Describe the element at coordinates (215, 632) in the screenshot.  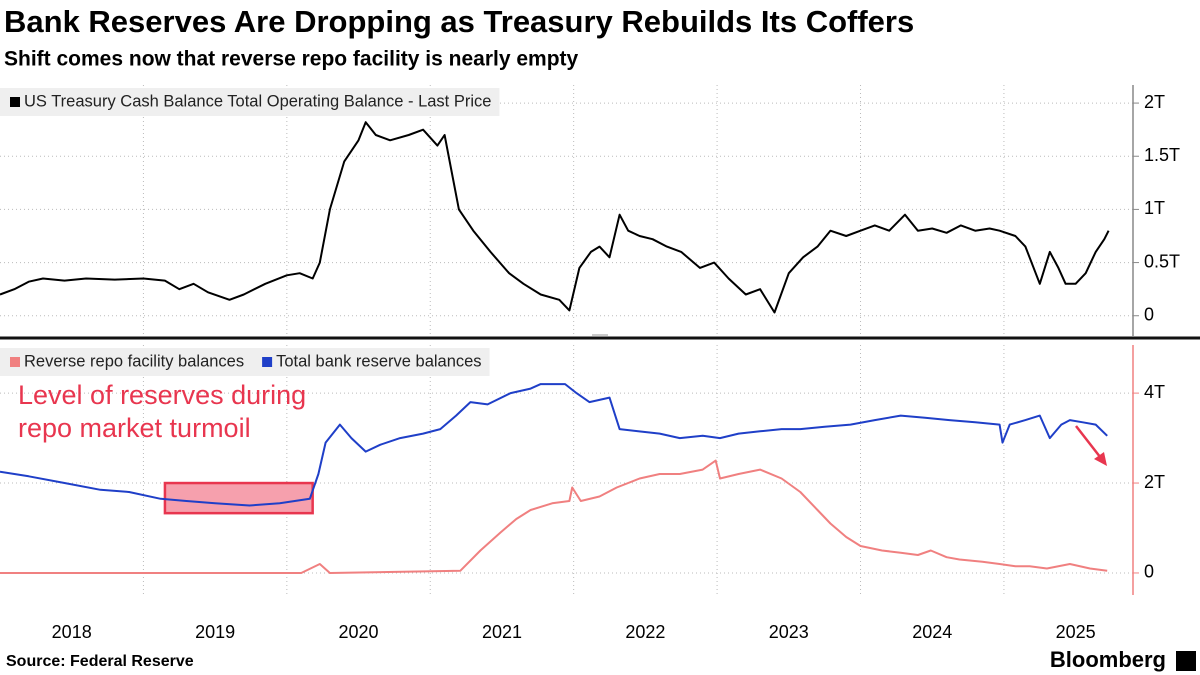
I see `x-tick-label: 2019` at that location.